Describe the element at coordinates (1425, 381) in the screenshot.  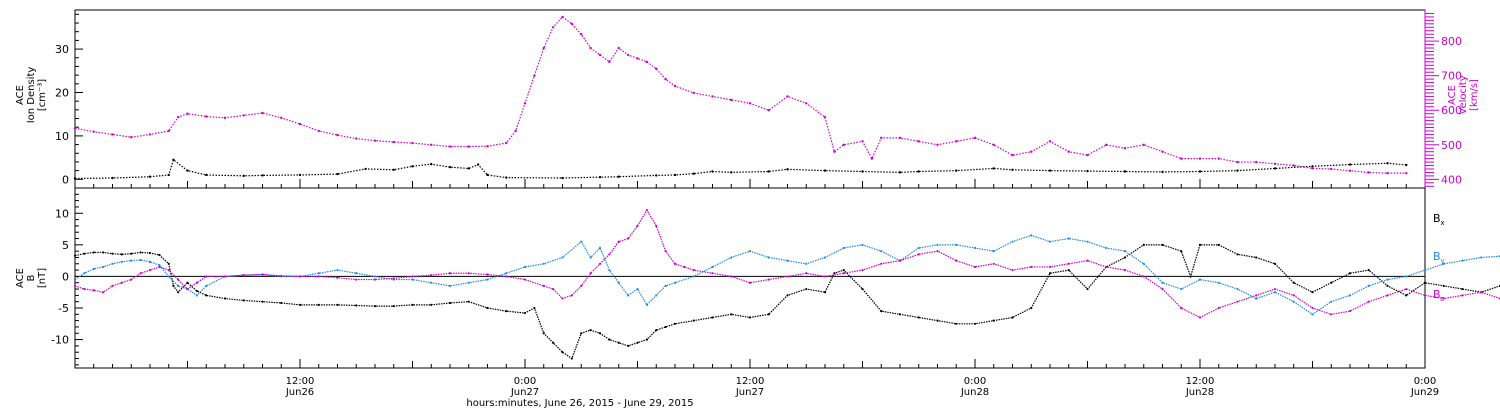
I see `time-tick-label: 0:00` at that location.